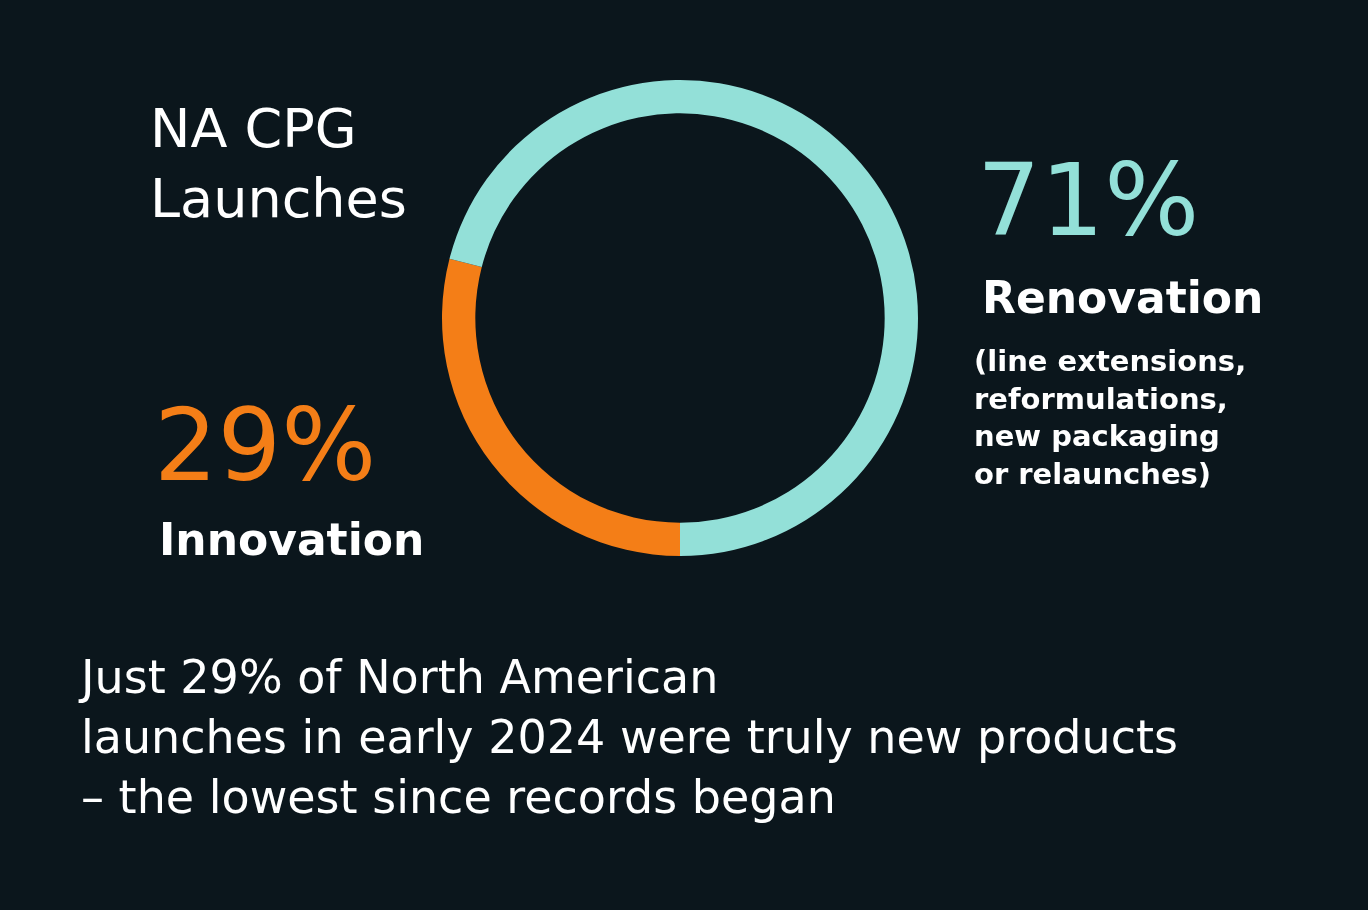  I want to click on text: NA CPG Launches, so click(278, 164).